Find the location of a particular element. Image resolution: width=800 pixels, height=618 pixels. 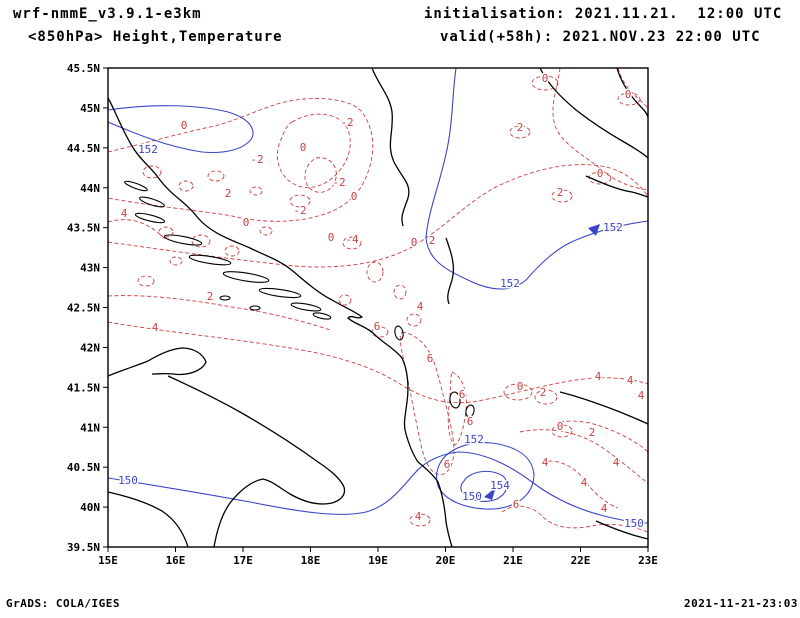

lat-tick-label: 42N is located at coordinates (90, 347).